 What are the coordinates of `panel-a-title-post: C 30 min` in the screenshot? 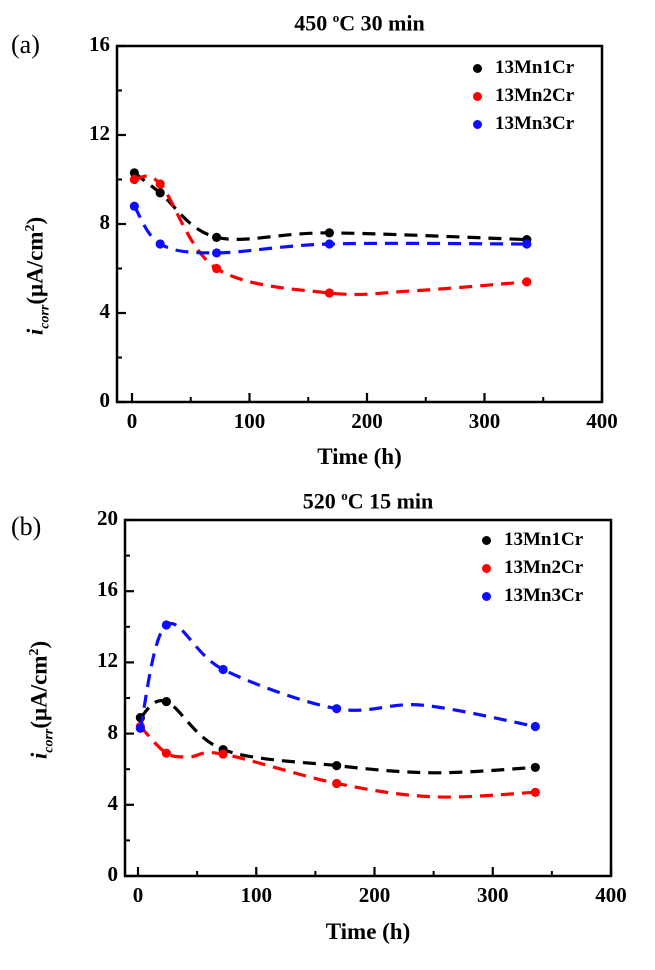 It's located at (382, 23).